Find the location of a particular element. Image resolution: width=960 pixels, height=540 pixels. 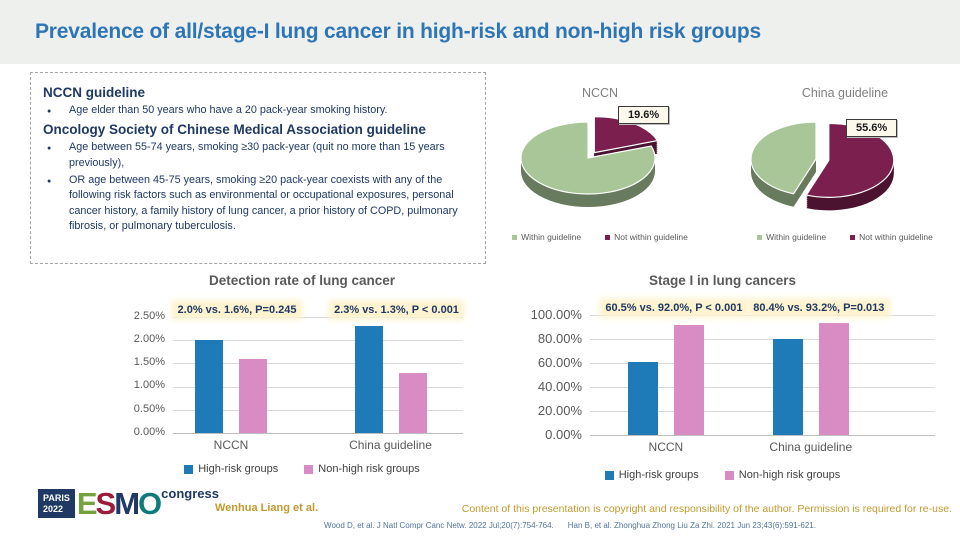

pie-callout-nccn: 19.6% is located at coordinates (644, 115).